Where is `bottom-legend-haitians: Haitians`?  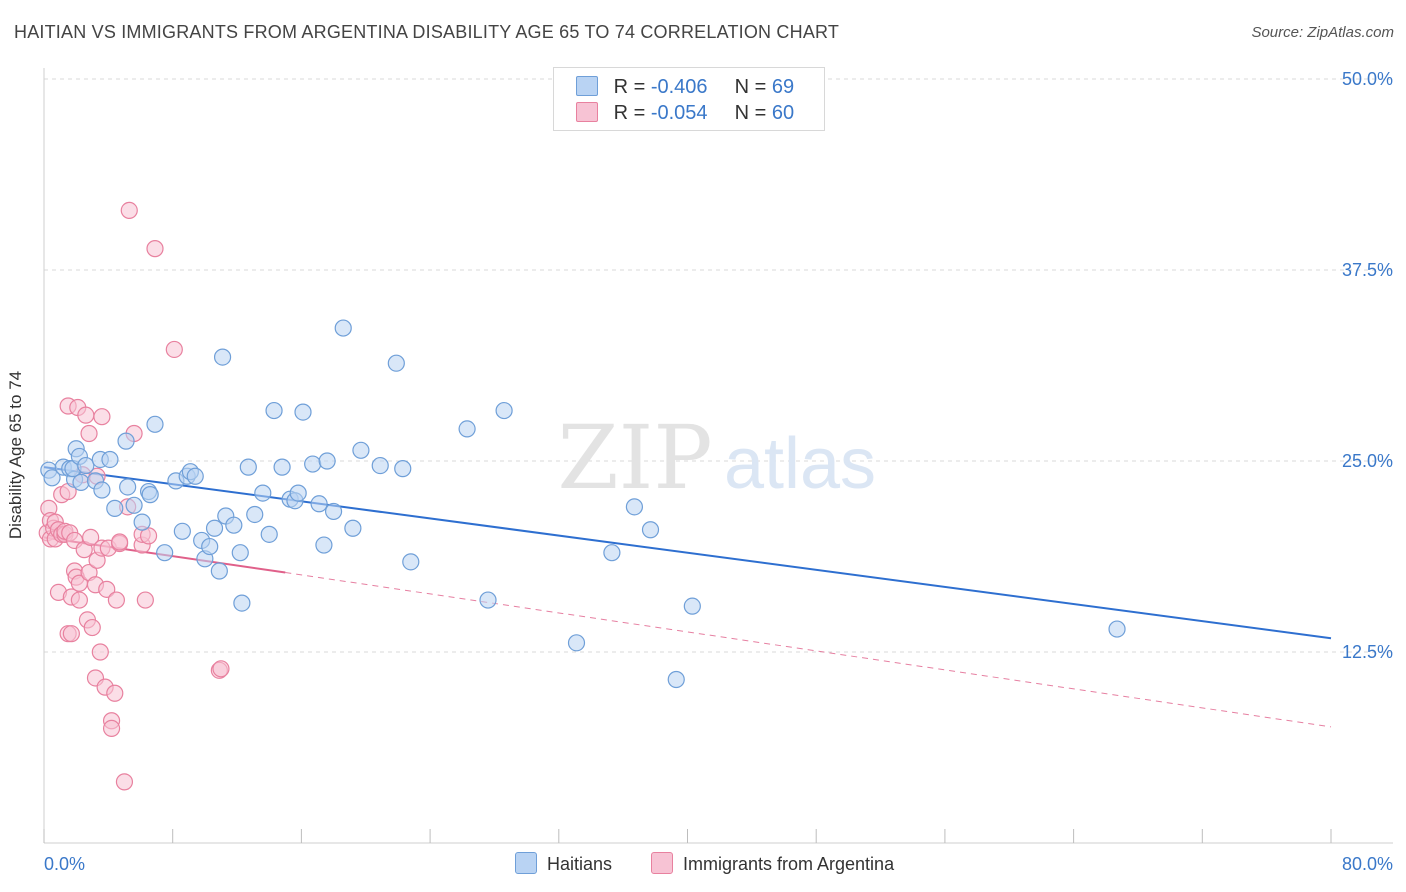 bottom-legend-haitians: Haitians is located at coordinates (563, 863).